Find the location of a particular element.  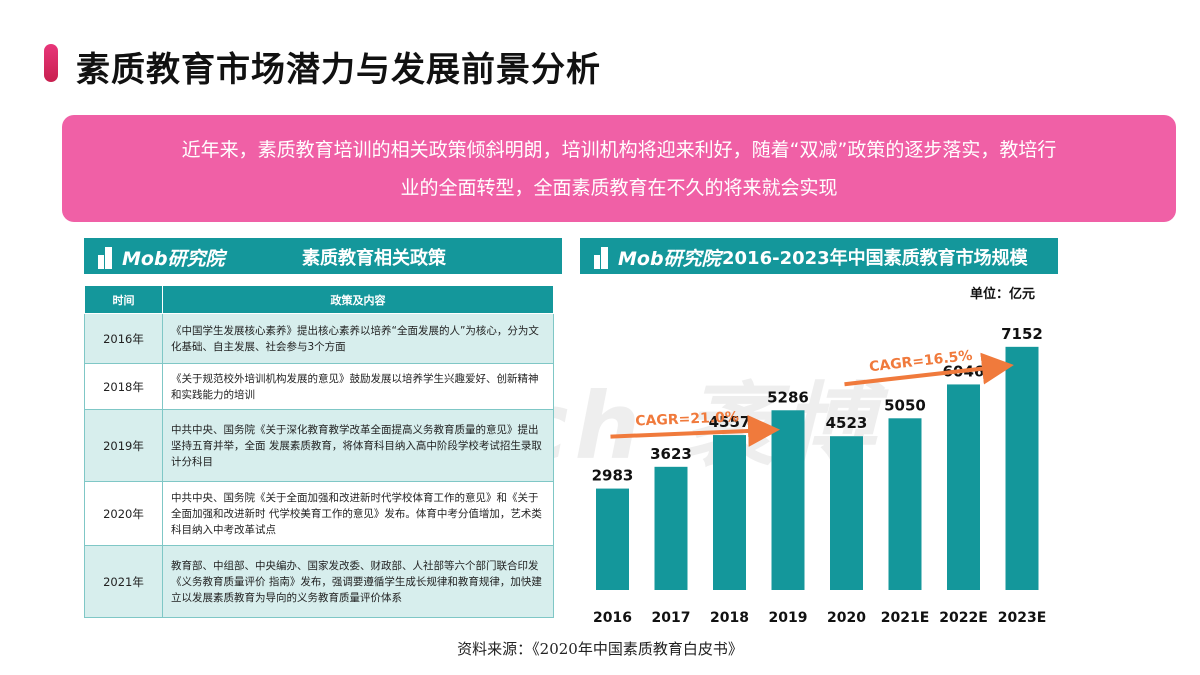

policy-panel-header: Mob研究院 素质教育相关政策 is located at coordinates (323, 256).